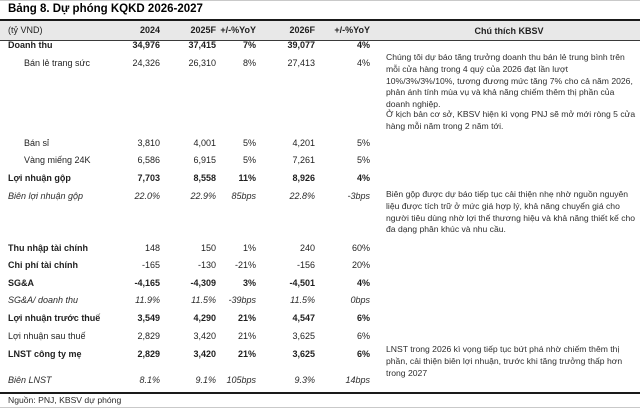 The height and width of the screenshot is (409, 640). Describe the element at coordinates (320, 407) in the screenshot. I see `footer-rule` at that location.